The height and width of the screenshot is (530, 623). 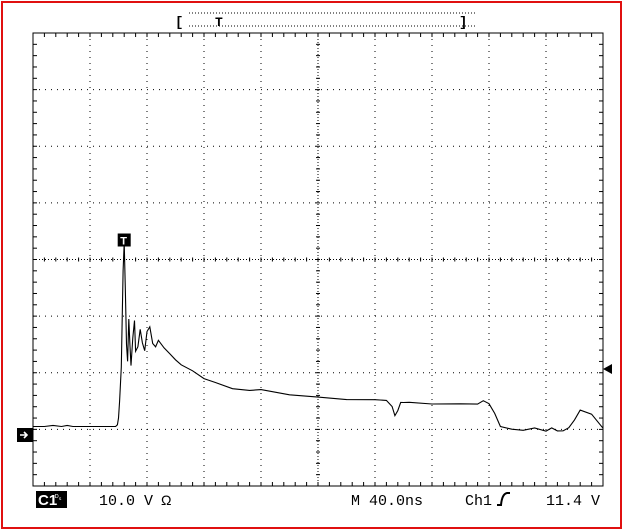 What do you see at coordinates (47, 500) in the screenshot?
I see `channel-label: C1` at bounding box center [47, 500].